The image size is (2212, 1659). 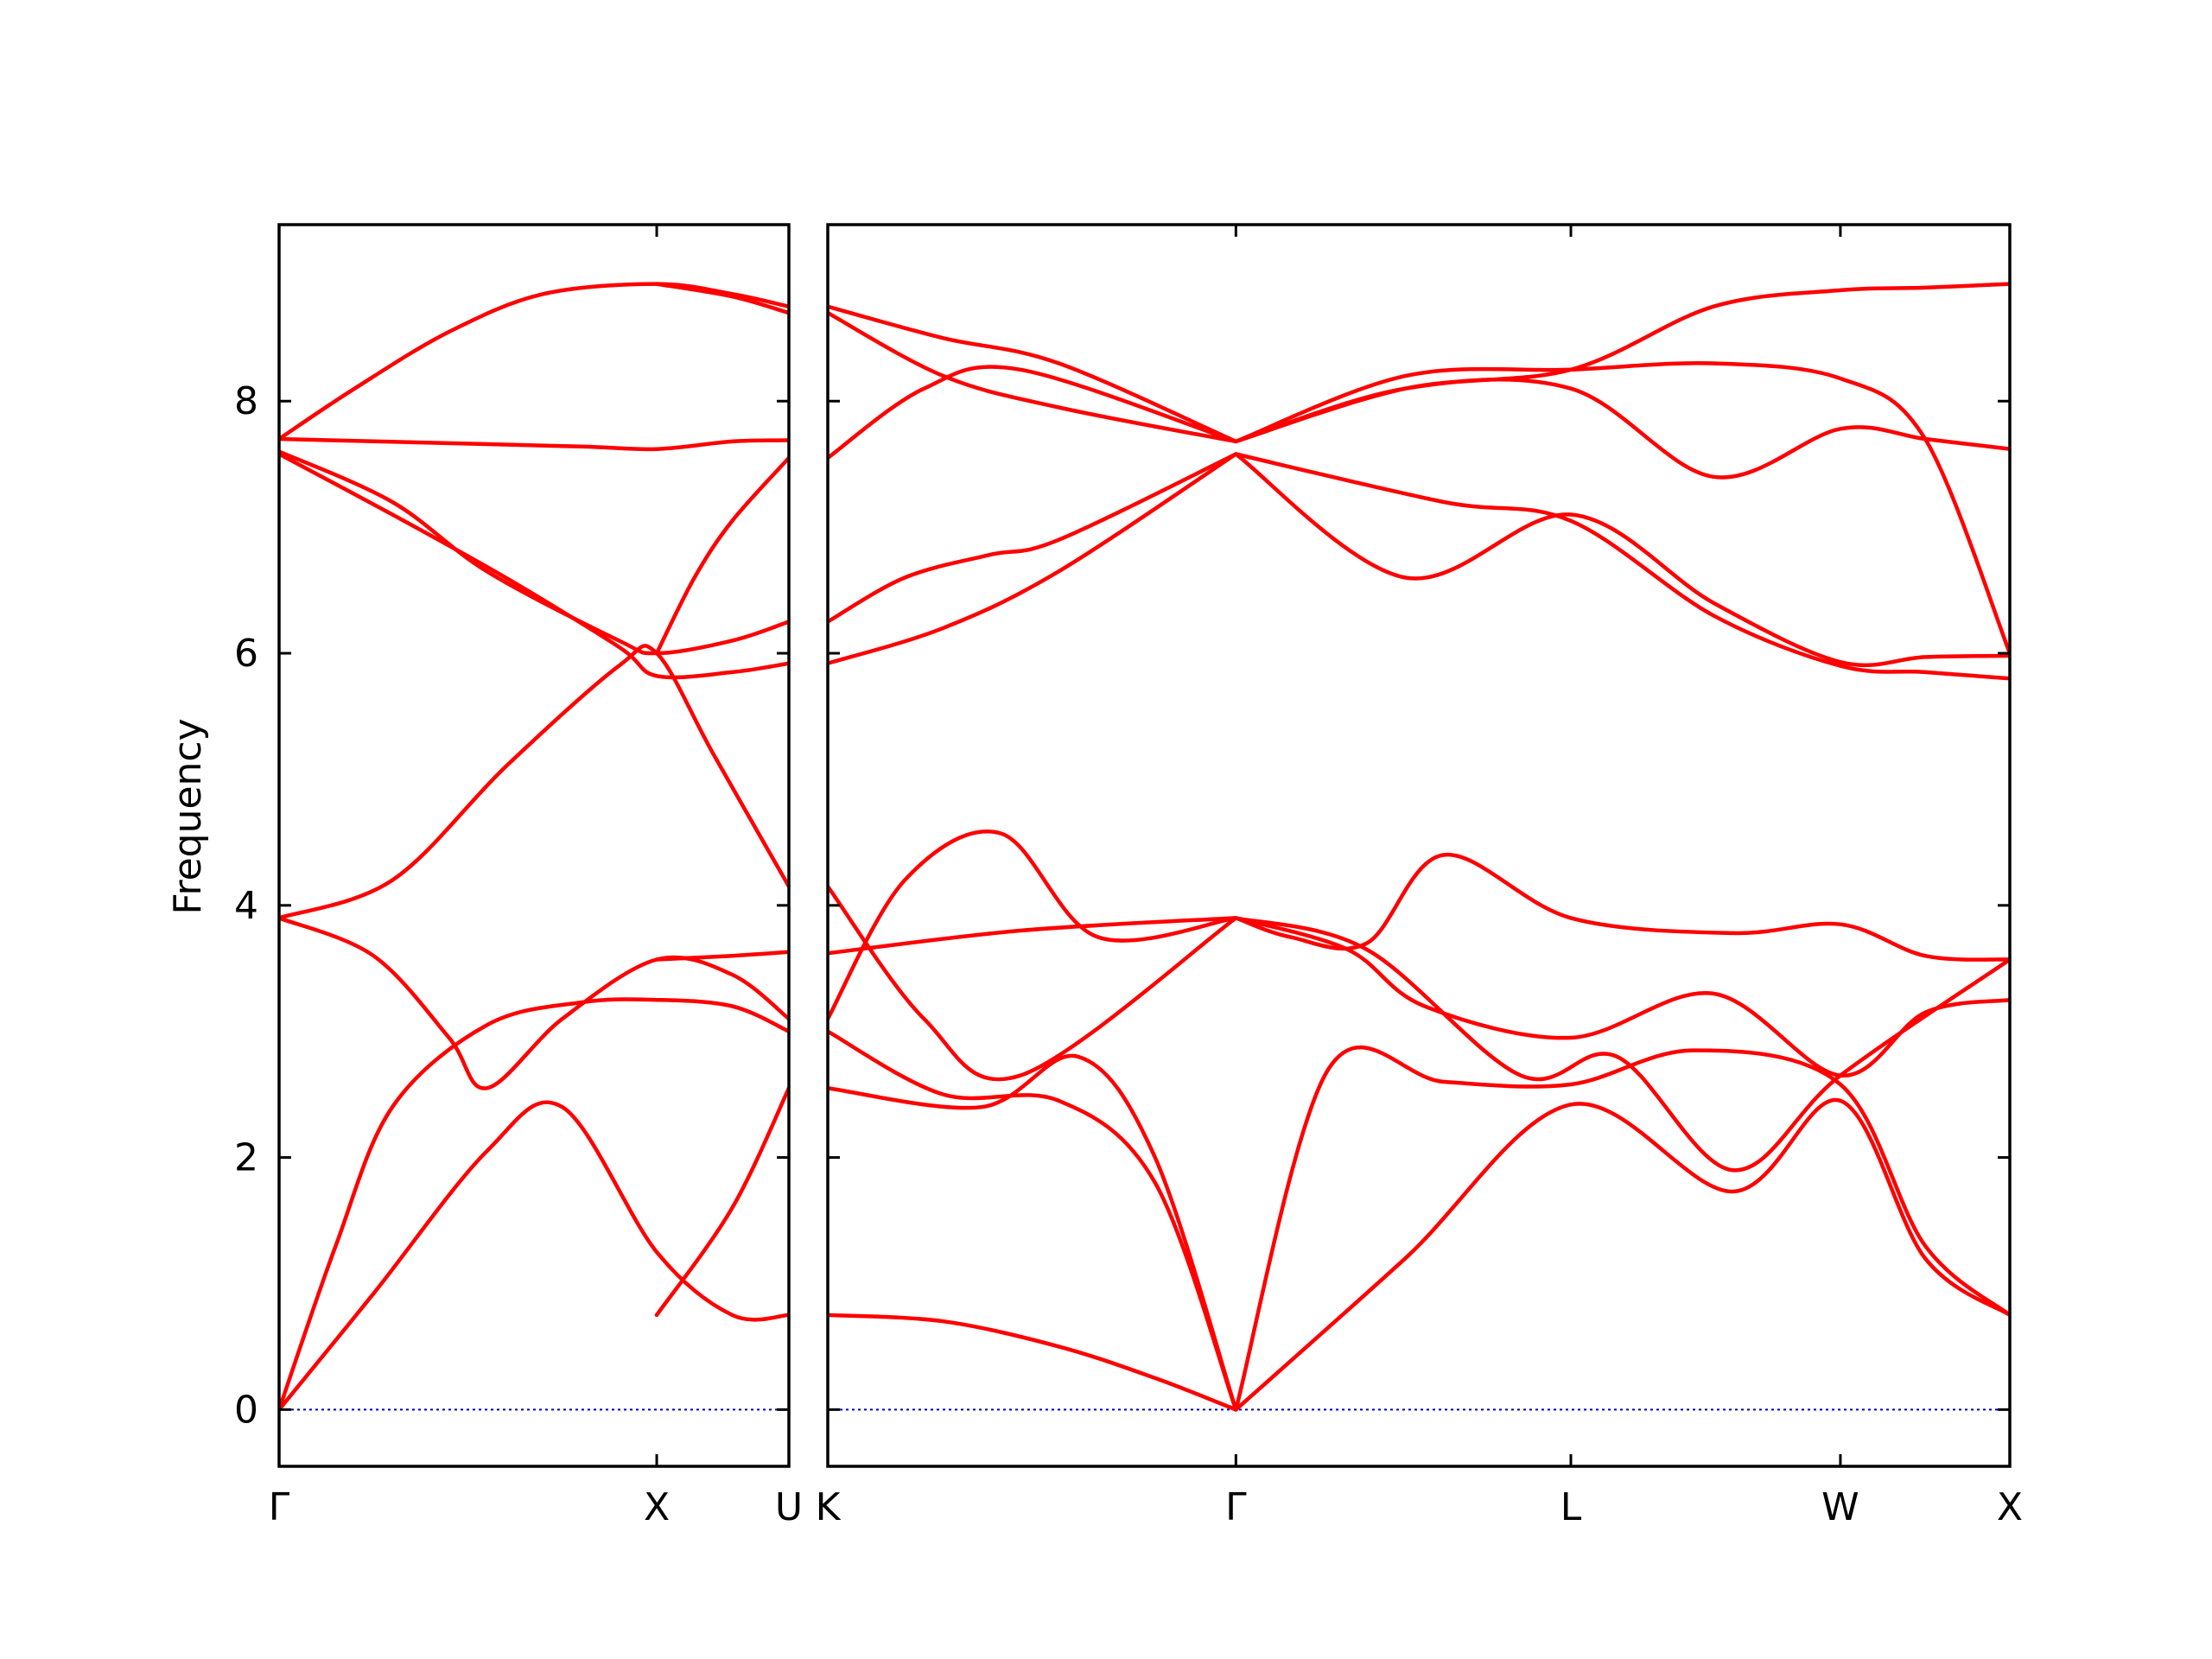 I want to click on y-tick-label: 0, so click(x=246, y=1410).